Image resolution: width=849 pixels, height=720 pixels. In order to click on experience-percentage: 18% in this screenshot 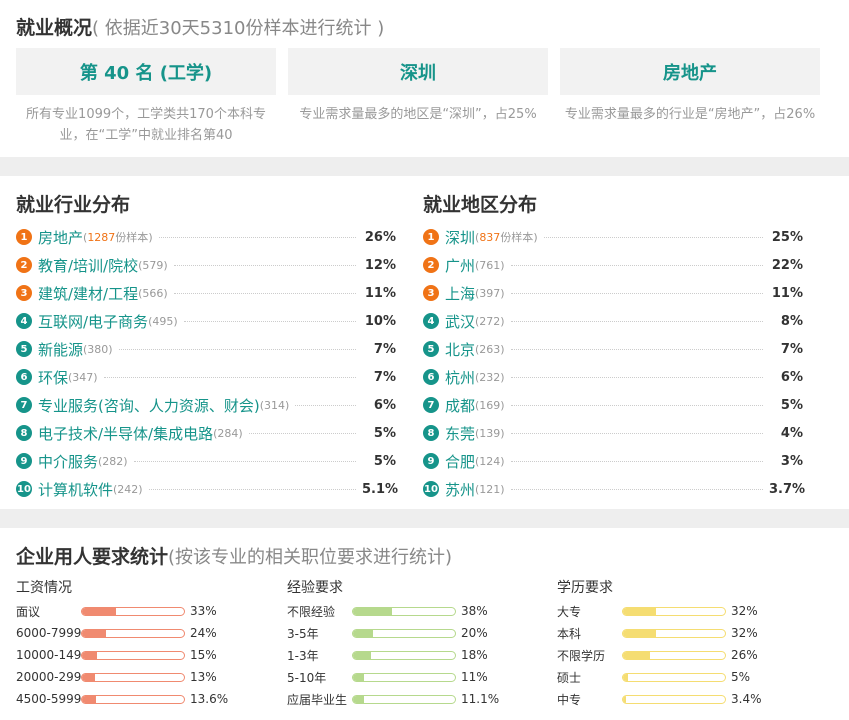, I will do `click(474, 655)`.